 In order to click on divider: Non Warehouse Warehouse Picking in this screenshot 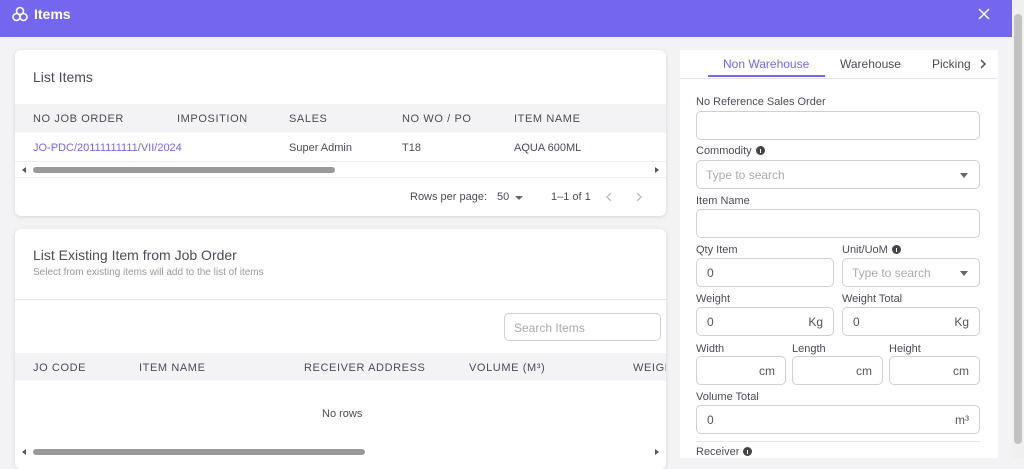, I will do `click(825, 64)`.